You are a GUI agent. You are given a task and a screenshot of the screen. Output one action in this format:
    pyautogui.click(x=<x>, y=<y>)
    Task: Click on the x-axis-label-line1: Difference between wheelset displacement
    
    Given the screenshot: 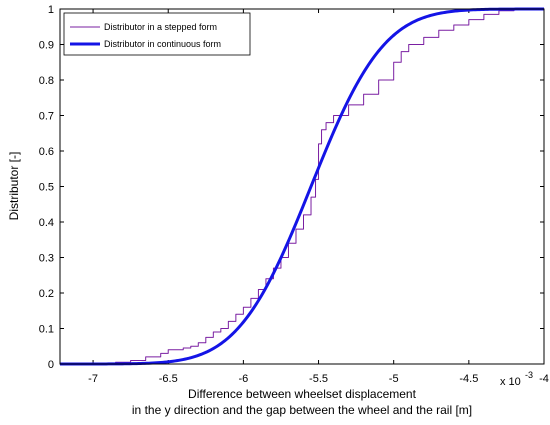 What is the action you would take?
    pyautogui.click(x=302, y=394)
    